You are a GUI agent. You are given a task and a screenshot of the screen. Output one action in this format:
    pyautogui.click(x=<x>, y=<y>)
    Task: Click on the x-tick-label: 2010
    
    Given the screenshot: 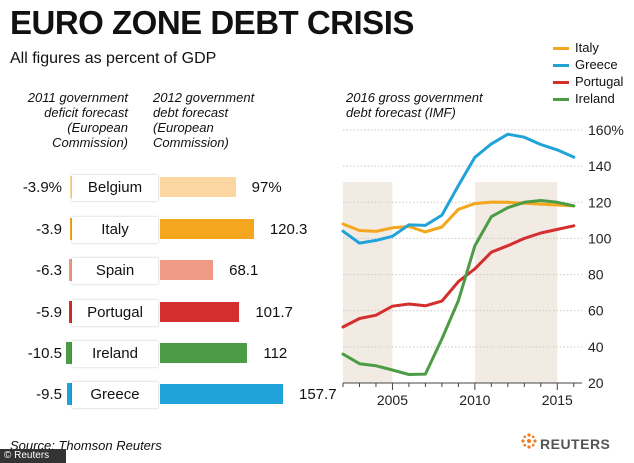 What is the action you would take?
    pyautogui.click(x=474, y=400)
    